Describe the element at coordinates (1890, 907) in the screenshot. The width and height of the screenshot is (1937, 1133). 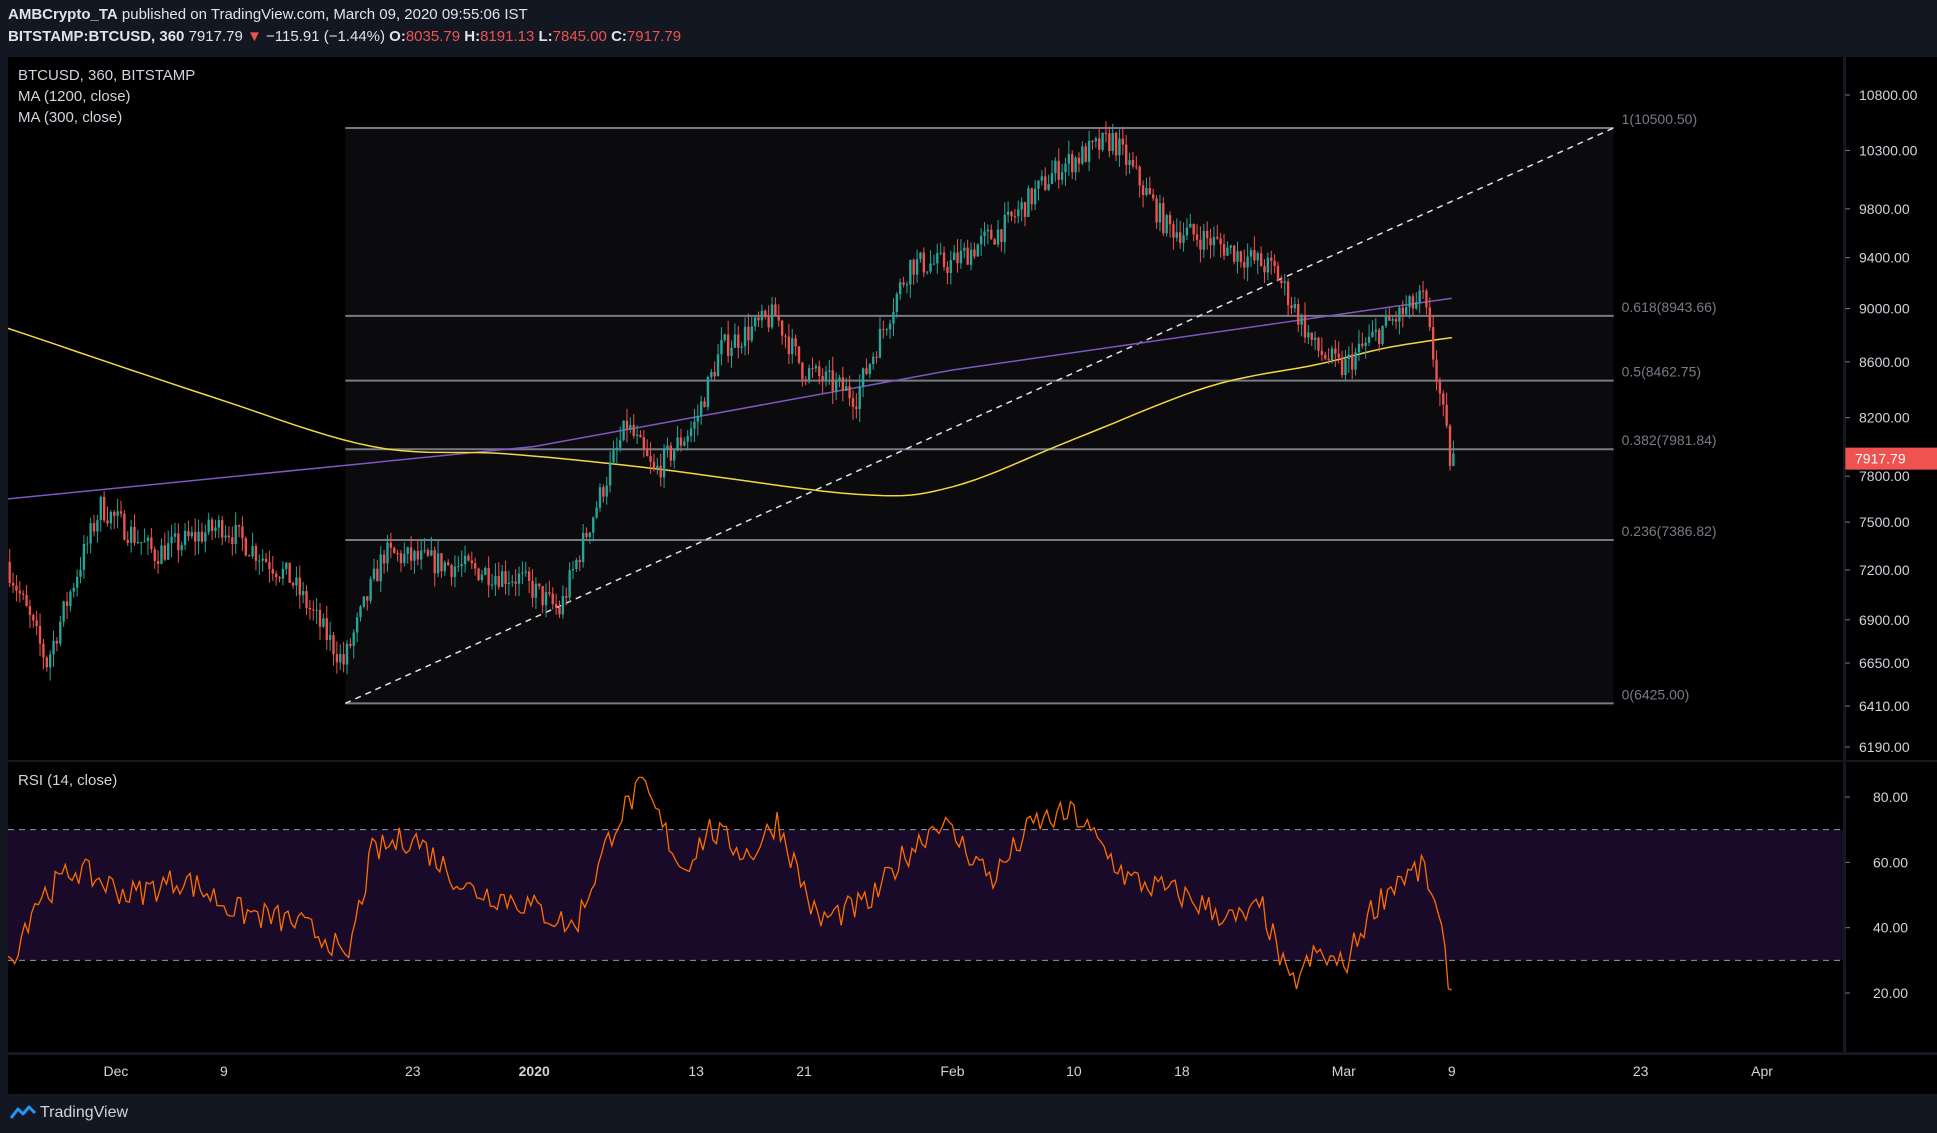
I see `rsi-axis: 80.00 60.00 40.00 20.00` at that location.